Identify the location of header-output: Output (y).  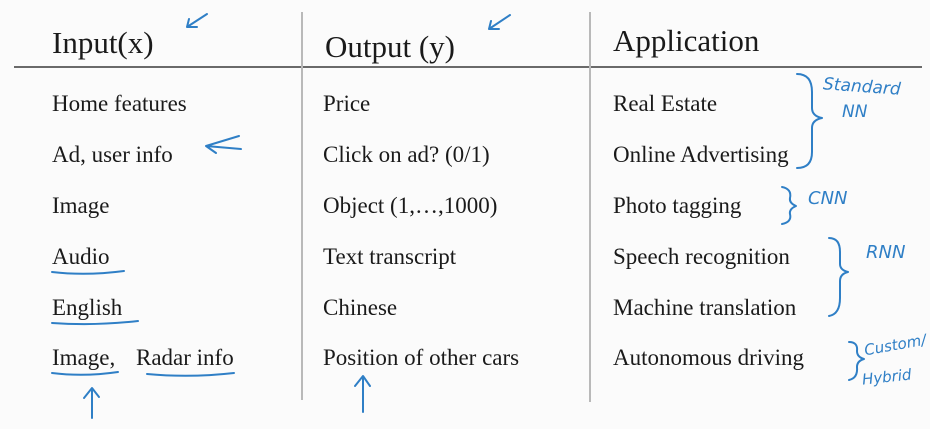
(390, 46).